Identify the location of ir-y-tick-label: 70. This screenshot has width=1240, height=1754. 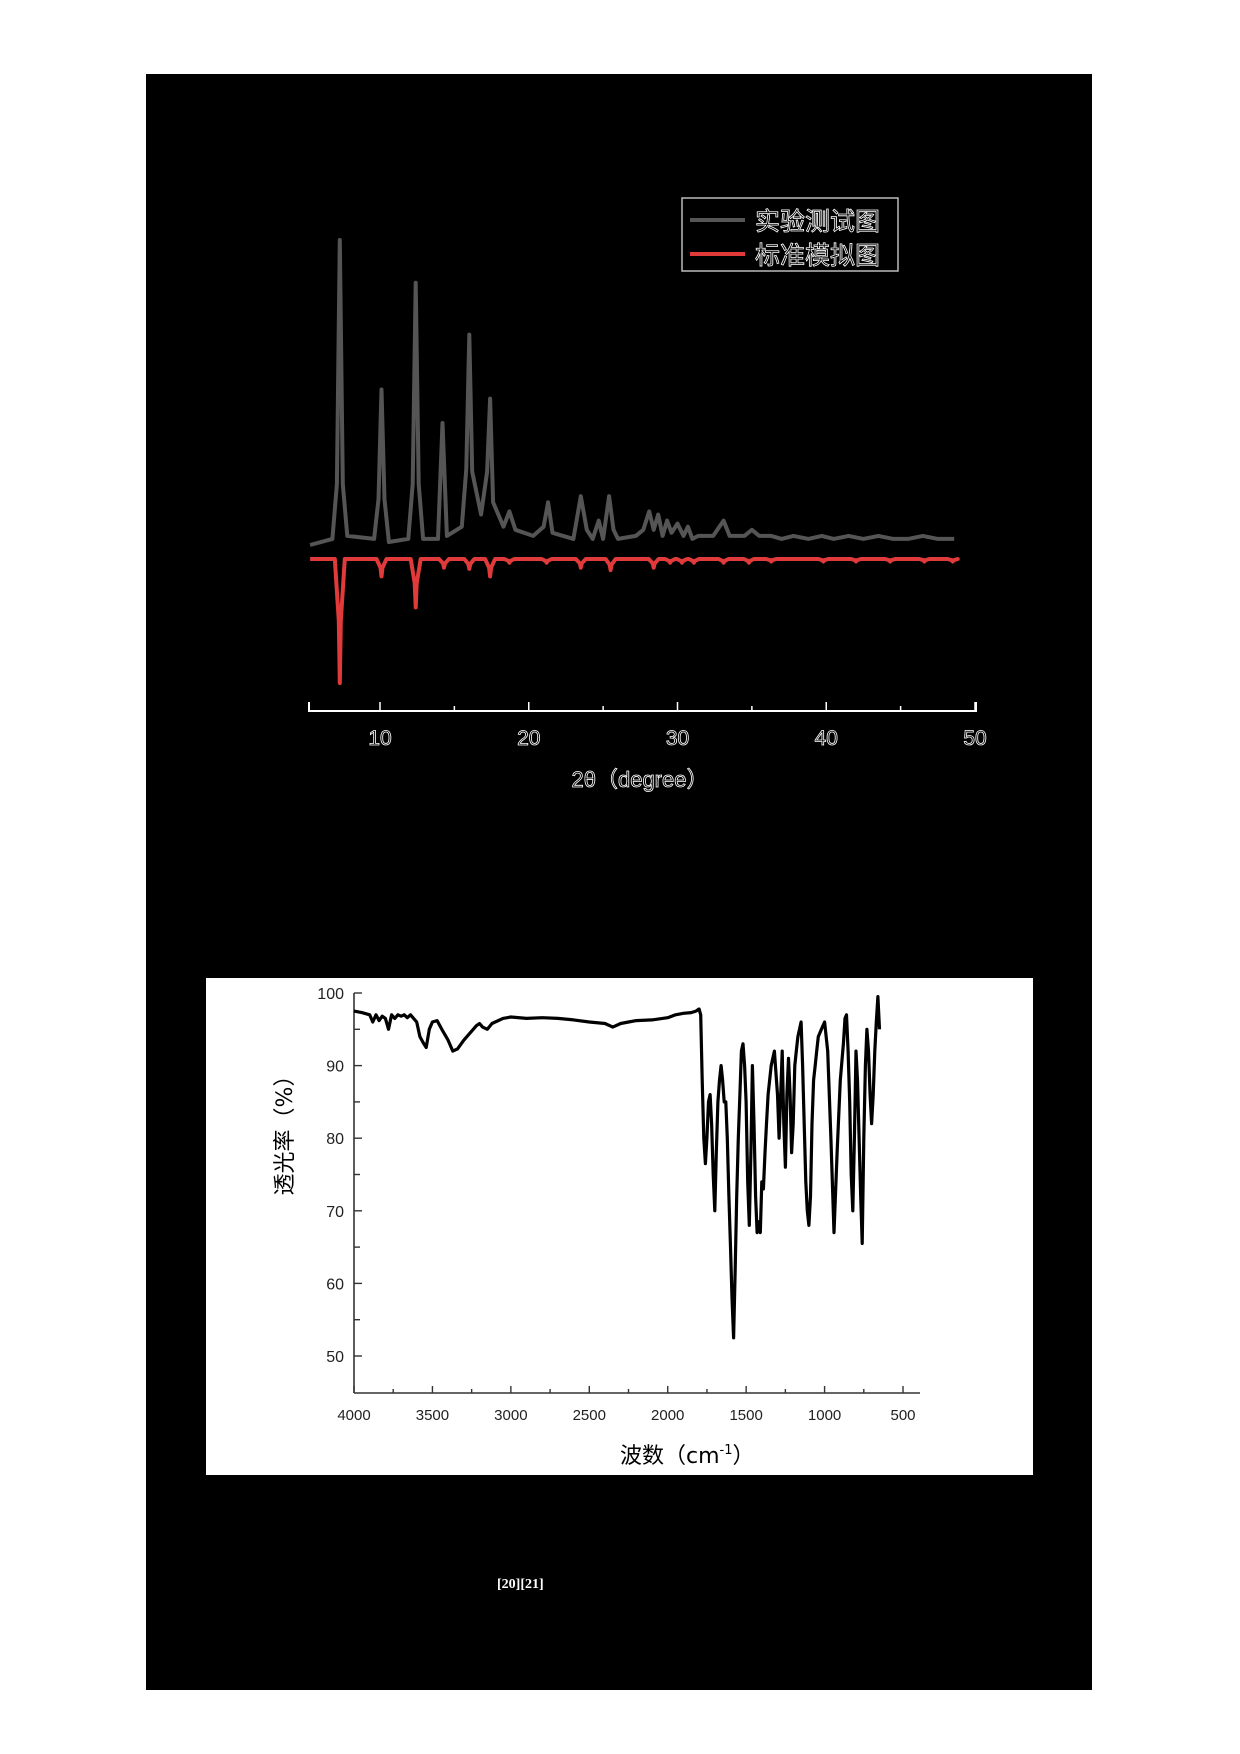
(335, 1212).